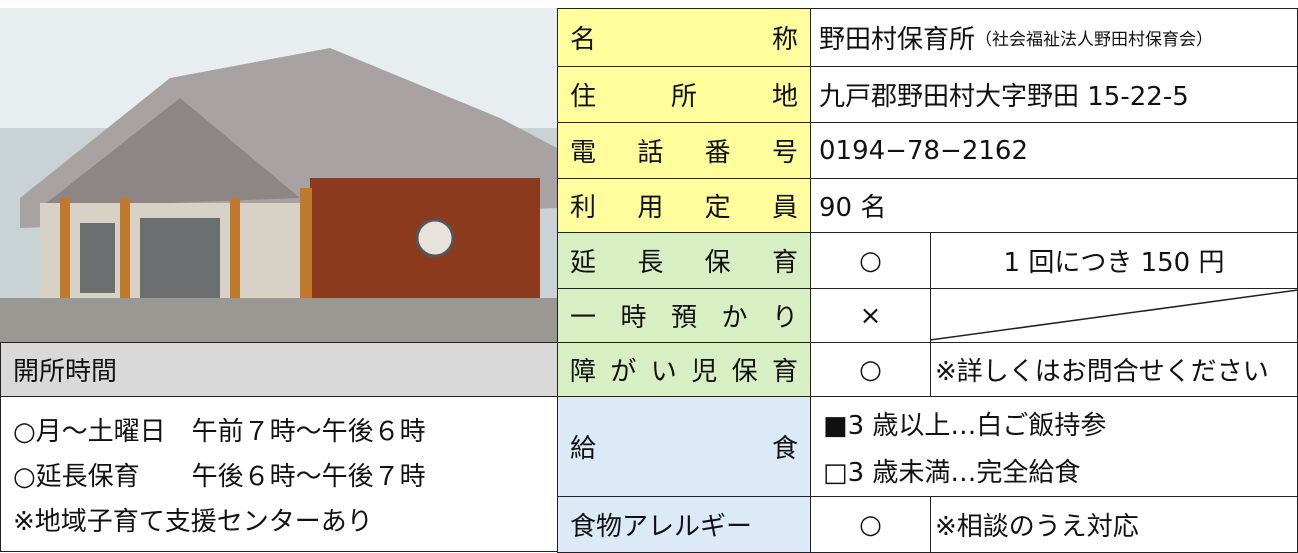  Describe the element at coordinates (684, 153) in the screenshot. I see `label-text: 電話番号` at that location.